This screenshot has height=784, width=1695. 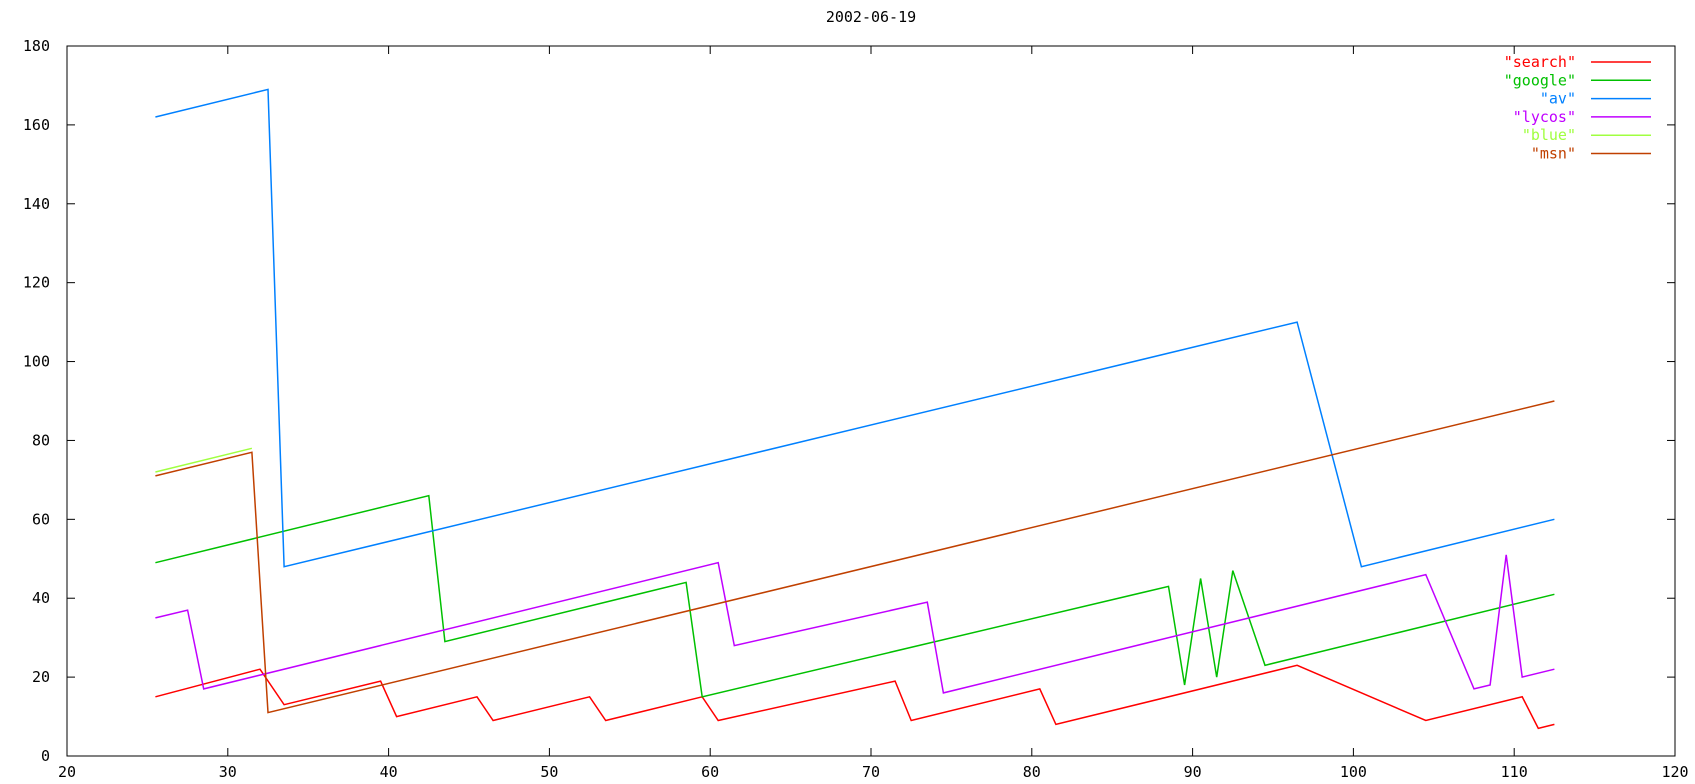 What do you see at coordinates (1540, 80) in the screenshot?
I see `legend-label-google: "google"` at bounding box center [1540, 80].